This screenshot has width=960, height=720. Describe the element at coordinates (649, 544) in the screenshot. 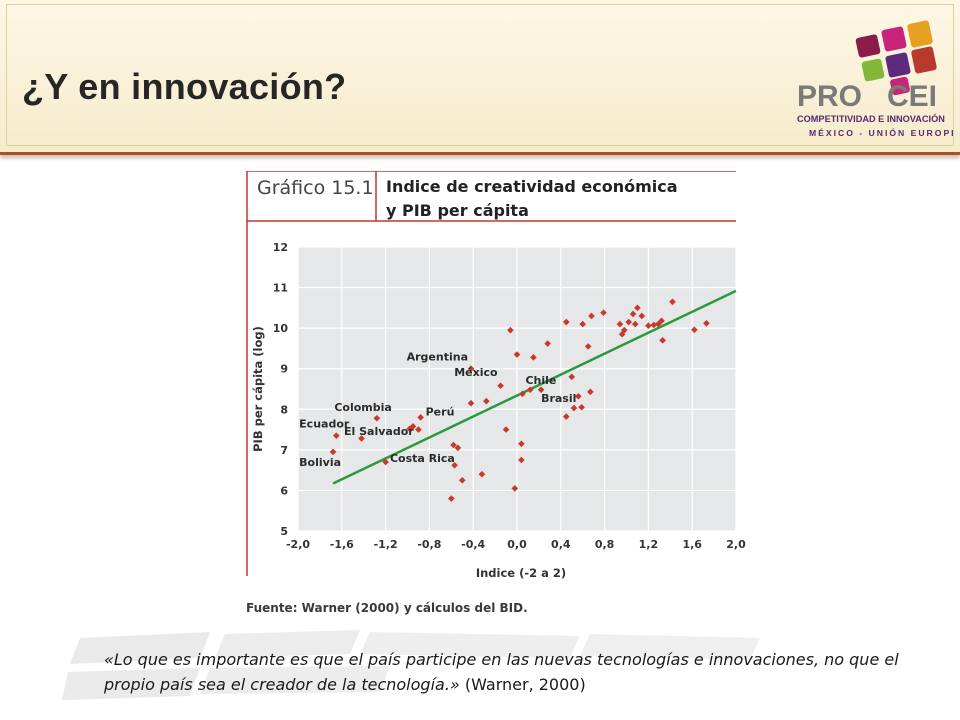

I see `x-tick-label: 1,2` at that location.